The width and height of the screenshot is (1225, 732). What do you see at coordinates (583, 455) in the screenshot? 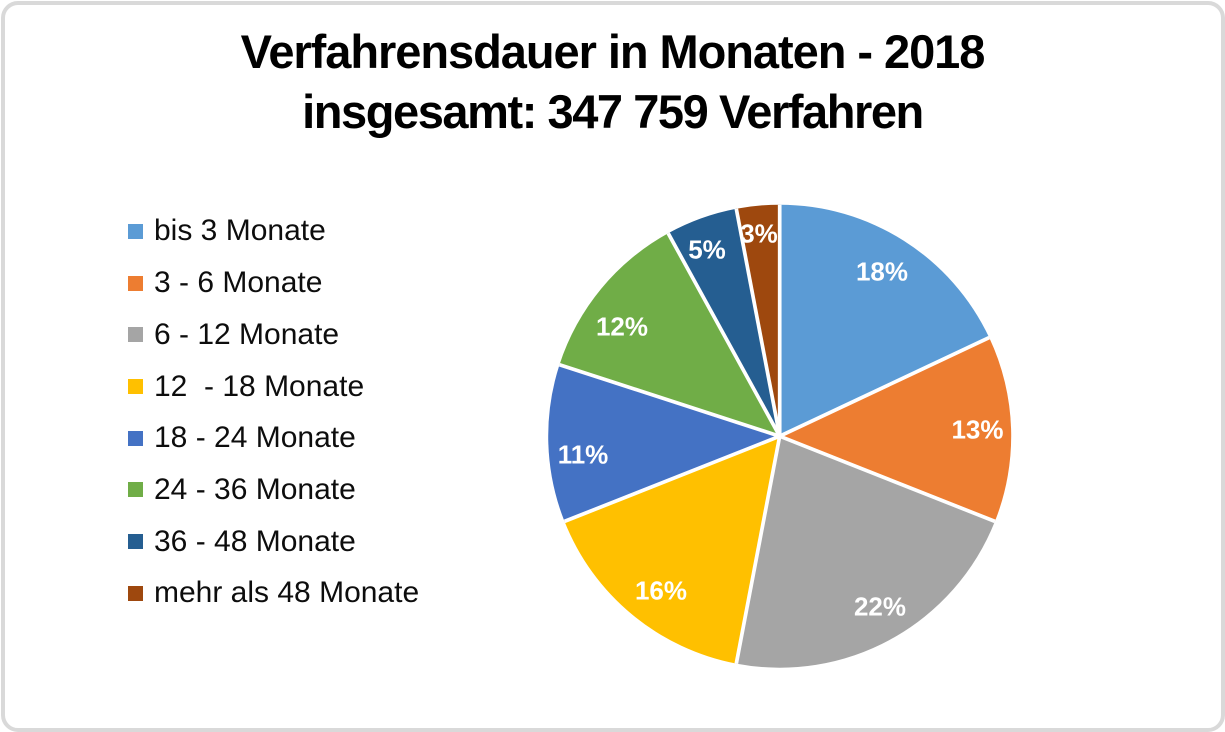
I see `svg-text: 11%` at bounding box center [583, 455].